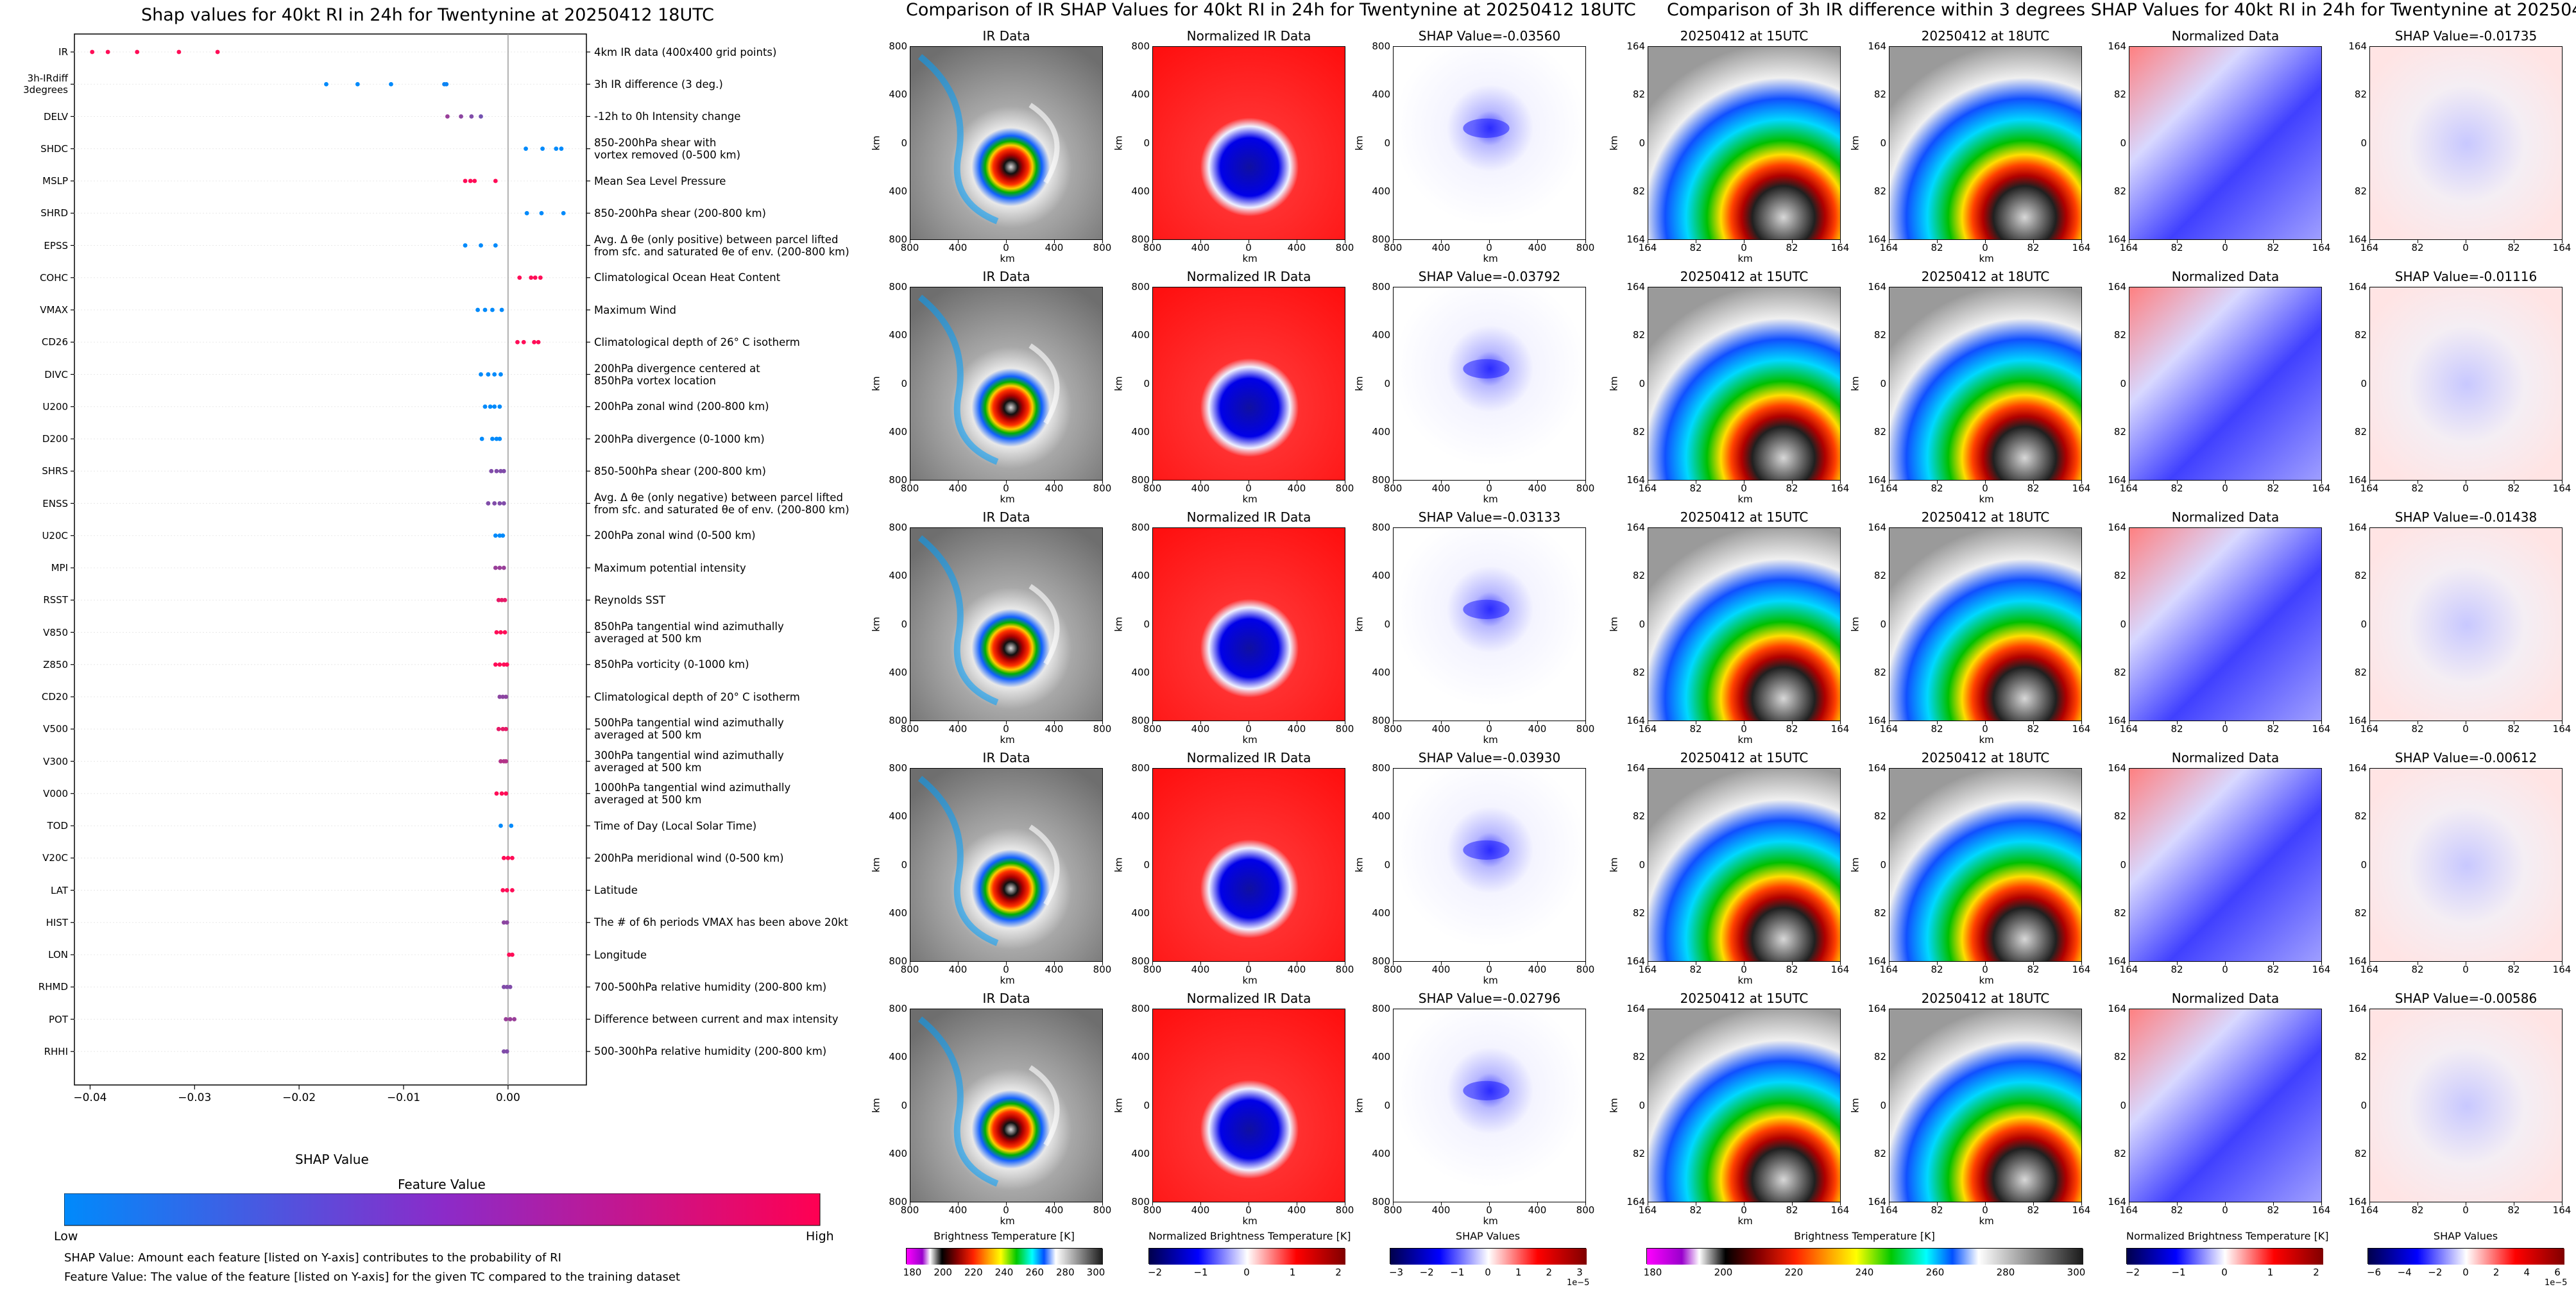  What do you see at coordinates (1488, 1272) in the screenshot?
I see `colorbar-tick-label: 0` at bounding box center [1488, 1272].